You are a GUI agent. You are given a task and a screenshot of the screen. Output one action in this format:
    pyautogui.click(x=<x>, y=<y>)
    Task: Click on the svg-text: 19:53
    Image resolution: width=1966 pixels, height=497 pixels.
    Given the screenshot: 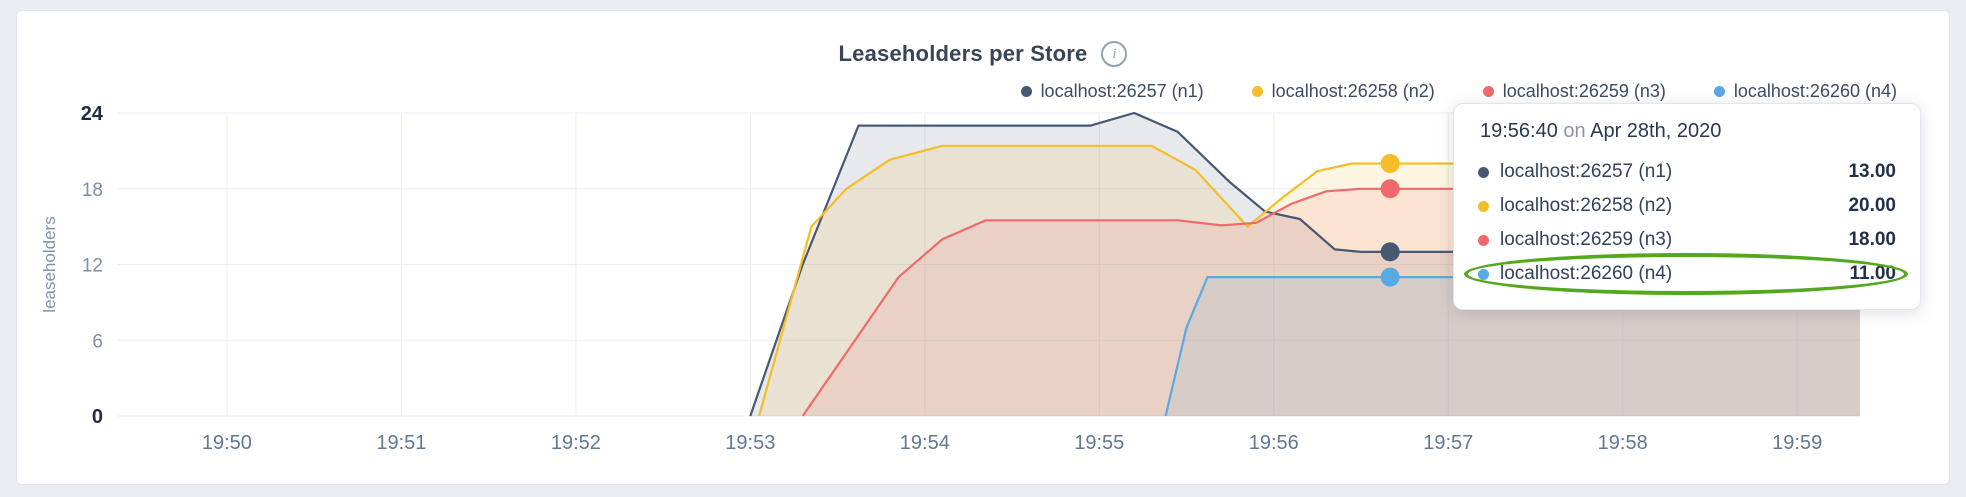 What is the action you would take?
    pyautogui.click(x=750, y=443)
    